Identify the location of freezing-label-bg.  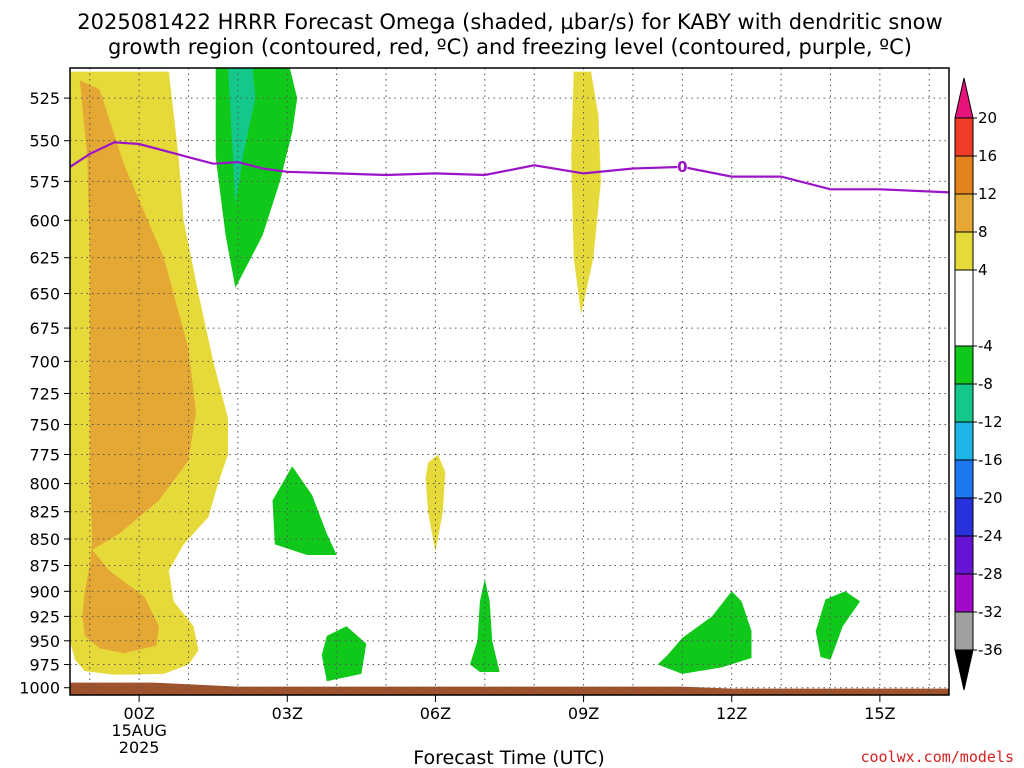
(682, 166).